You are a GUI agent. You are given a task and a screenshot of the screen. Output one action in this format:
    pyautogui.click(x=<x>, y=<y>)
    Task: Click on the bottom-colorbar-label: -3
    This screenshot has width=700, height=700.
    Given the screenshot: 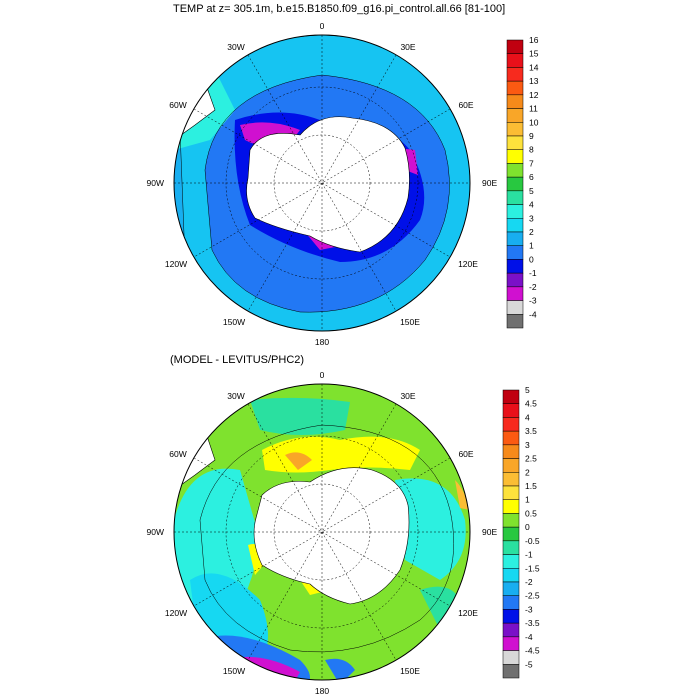 What is the action you would take?
    pyautogui.click(x=529, y=609)
    